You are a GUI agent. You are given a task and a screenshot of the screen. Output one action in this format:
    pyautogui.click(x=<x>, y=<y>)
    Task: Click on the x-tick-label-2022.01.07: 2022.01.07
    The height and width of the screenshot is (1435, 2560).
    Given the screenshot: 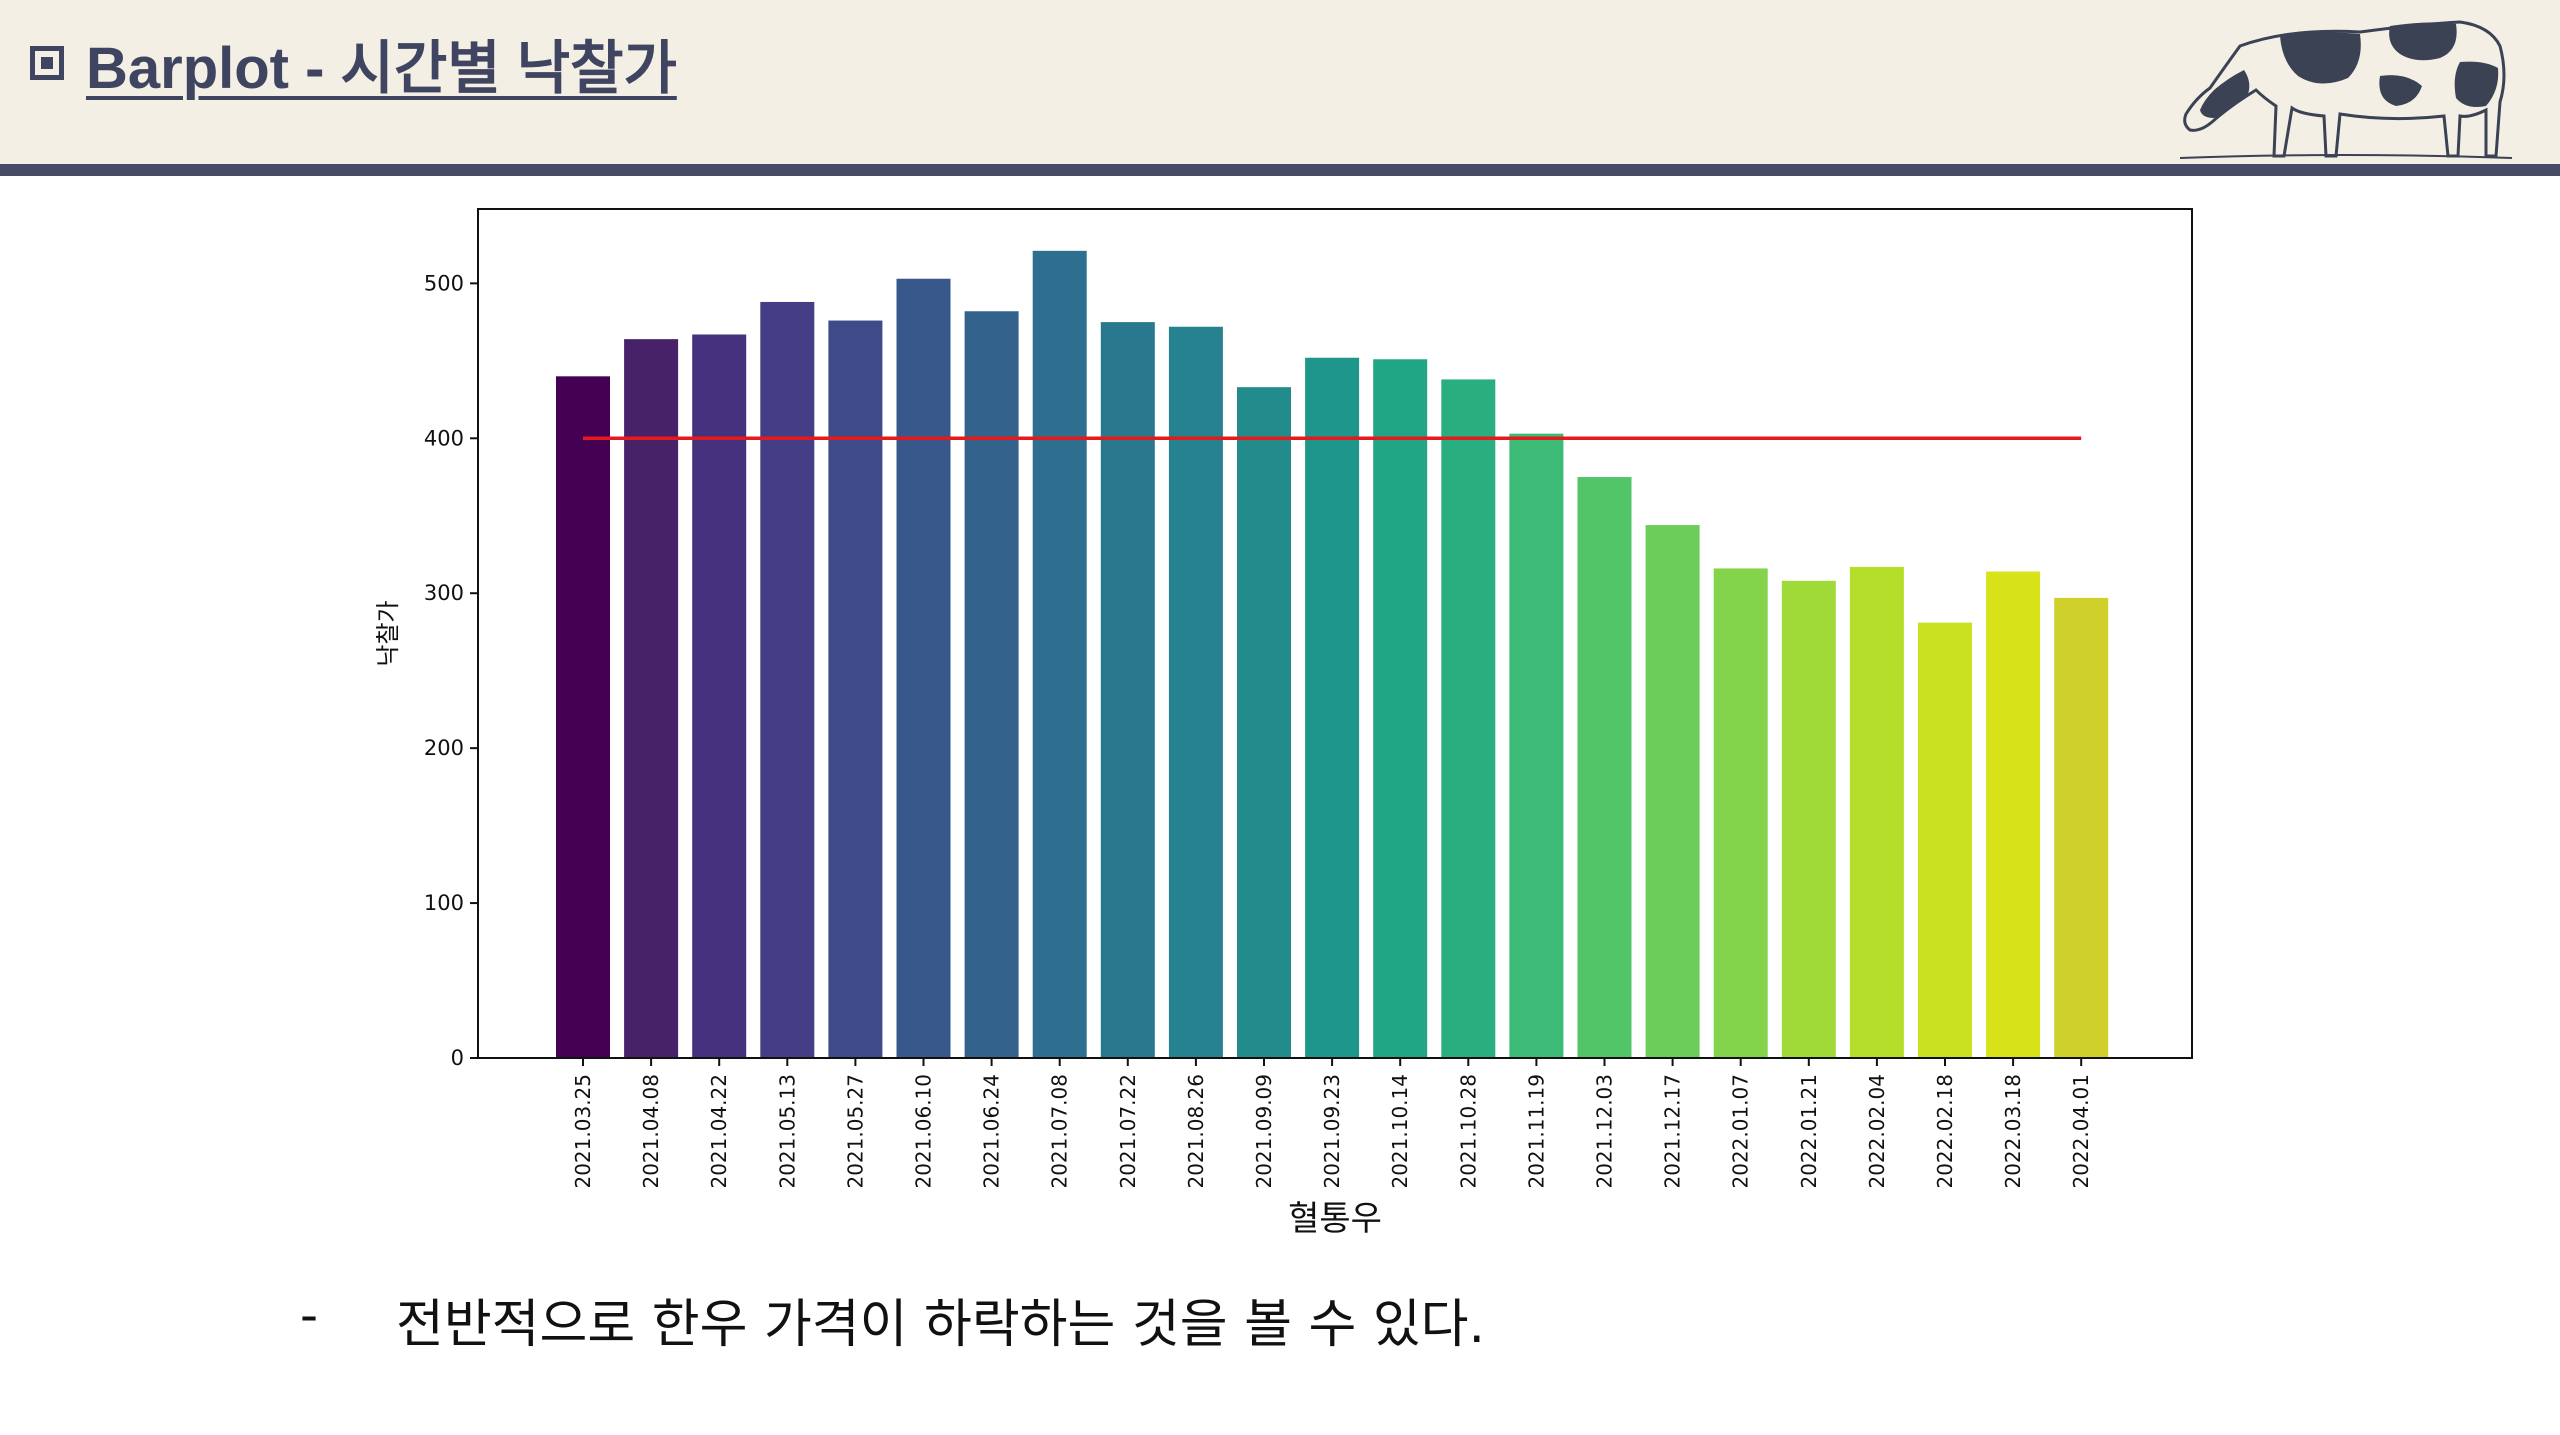 What is the action you would take?
    pyautogui.click(x=1741, y=1131)
    